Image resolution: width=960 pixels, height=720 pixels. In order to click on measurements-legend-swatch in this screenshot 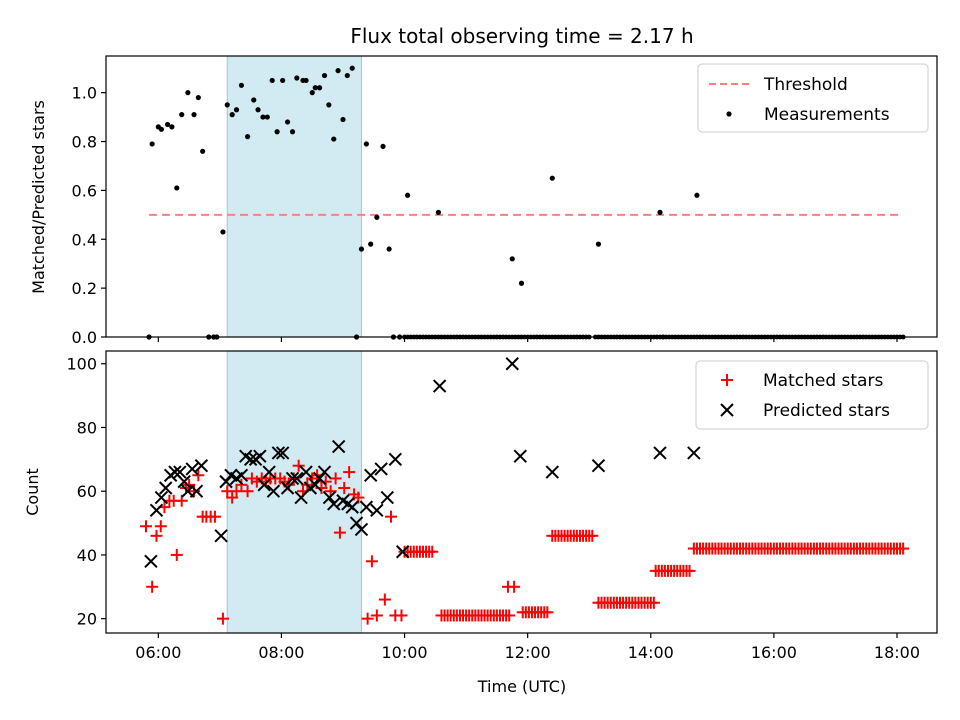, I will do `click(729, 114)`.